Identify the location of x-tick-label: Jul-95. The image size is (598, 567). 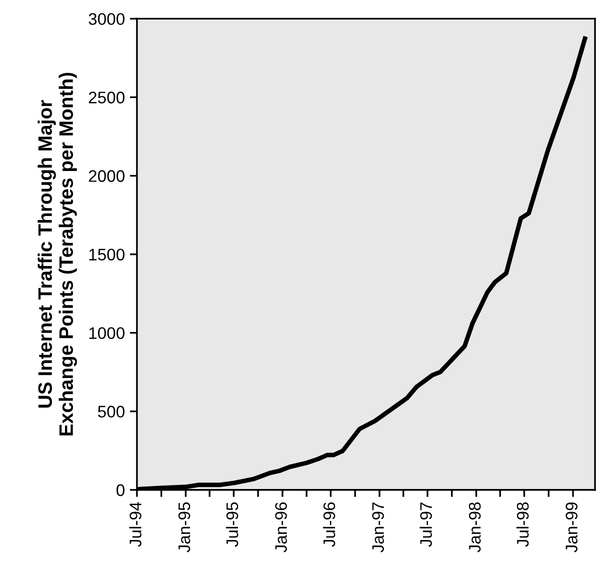
(232, 524).